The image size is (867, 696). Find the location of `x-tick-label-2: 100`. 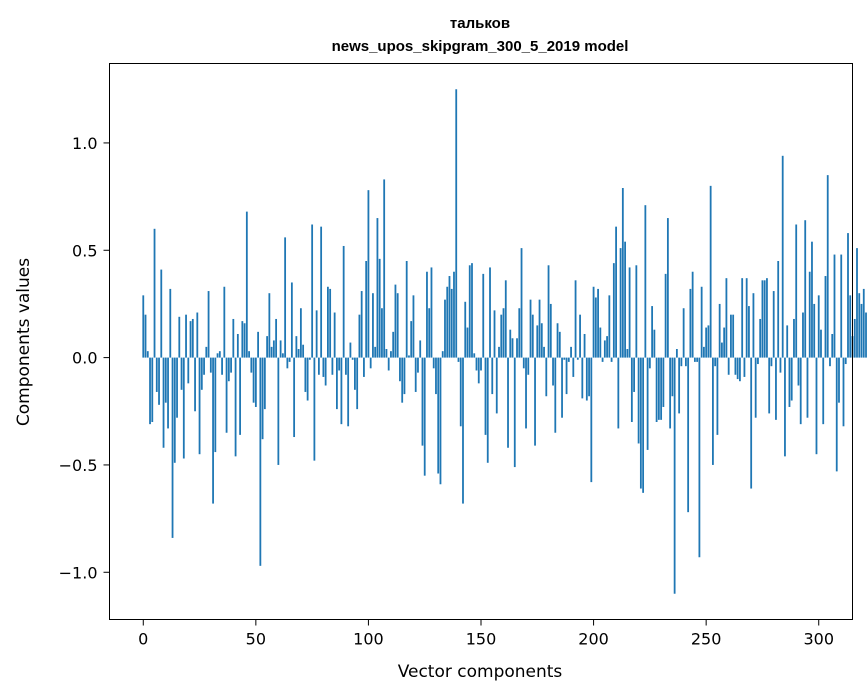

x-tick-label-2: 100 is located at coordinates (368, 639).